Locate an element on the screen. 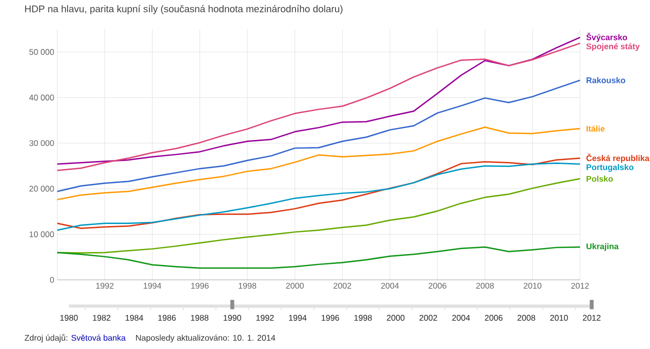  x2-tick-label: 1982 is located at coordinates (101, 317).